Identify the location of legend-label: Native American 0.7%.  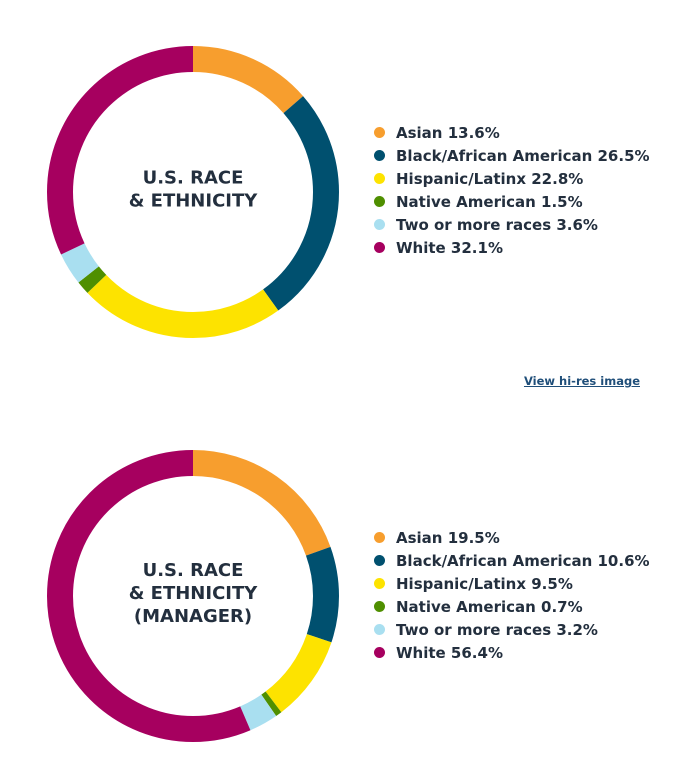
(489, 606).